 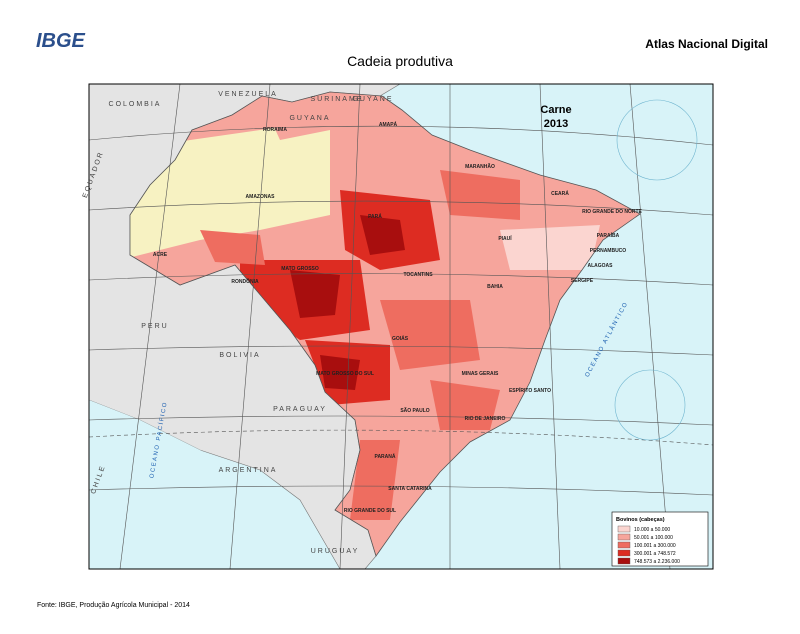 What do you see at coordinates (480, 374) in the screenshot?
I see `state-label: MINAS GERAIS` at bounding box center [480, 374].